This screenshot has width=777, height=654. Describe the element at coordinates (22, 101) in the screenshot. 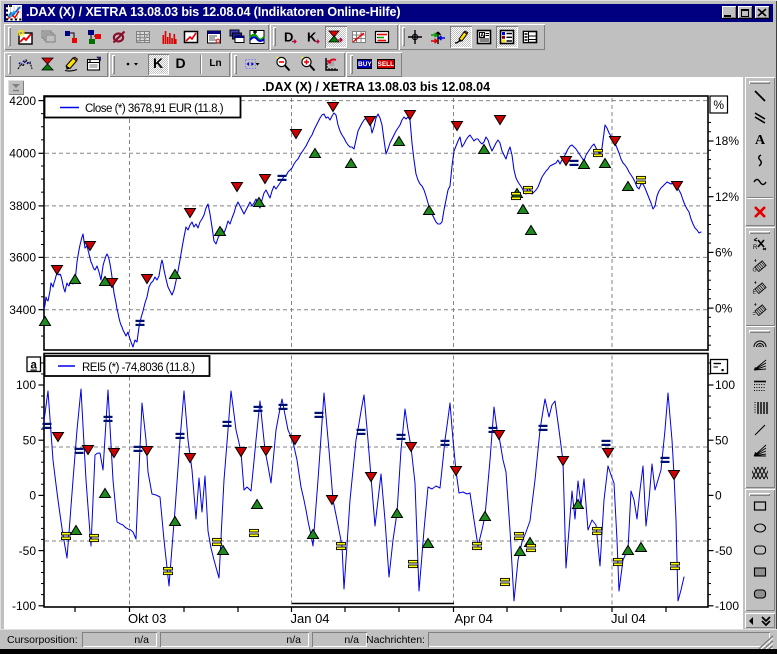

I see `svg-text: 4200` at that location.